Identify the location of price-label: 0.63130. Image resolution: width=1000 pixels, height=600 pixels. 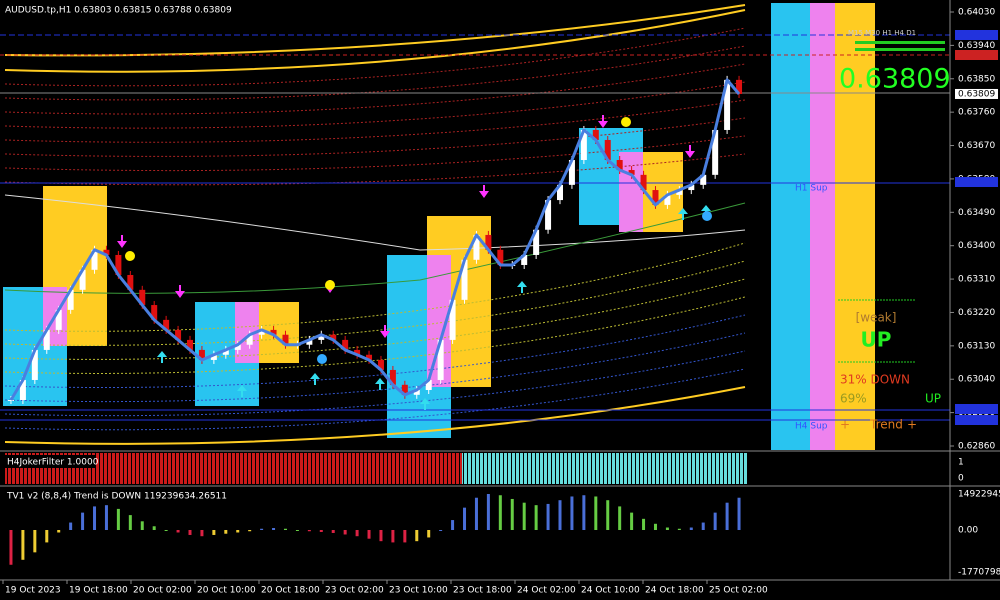
(976, 346).